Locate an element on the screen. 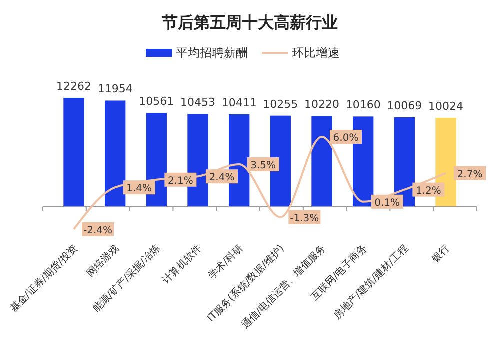 This screenshot has width=500, height=362. legend-label: 环比增速 is located at coordinates (316, 53).